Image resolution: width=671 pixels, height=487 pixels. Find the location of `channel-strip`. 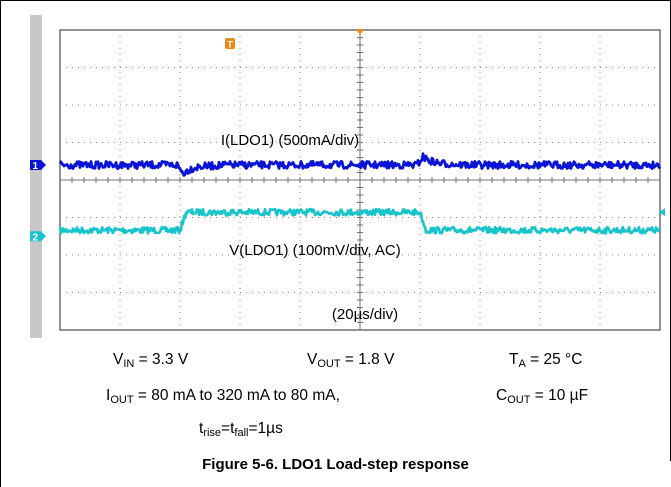

channel-strip is located at coordinates (36, 176).